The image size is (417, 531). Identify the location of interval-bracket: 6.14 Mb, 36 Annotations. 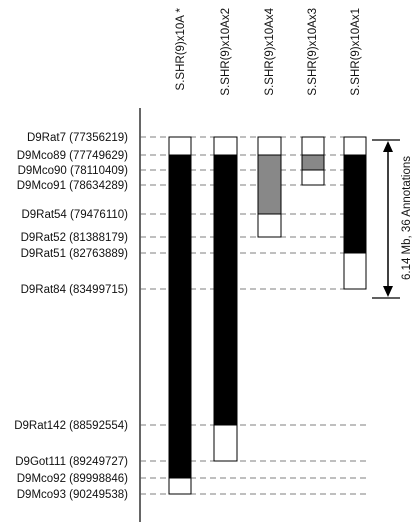
(392, 219).